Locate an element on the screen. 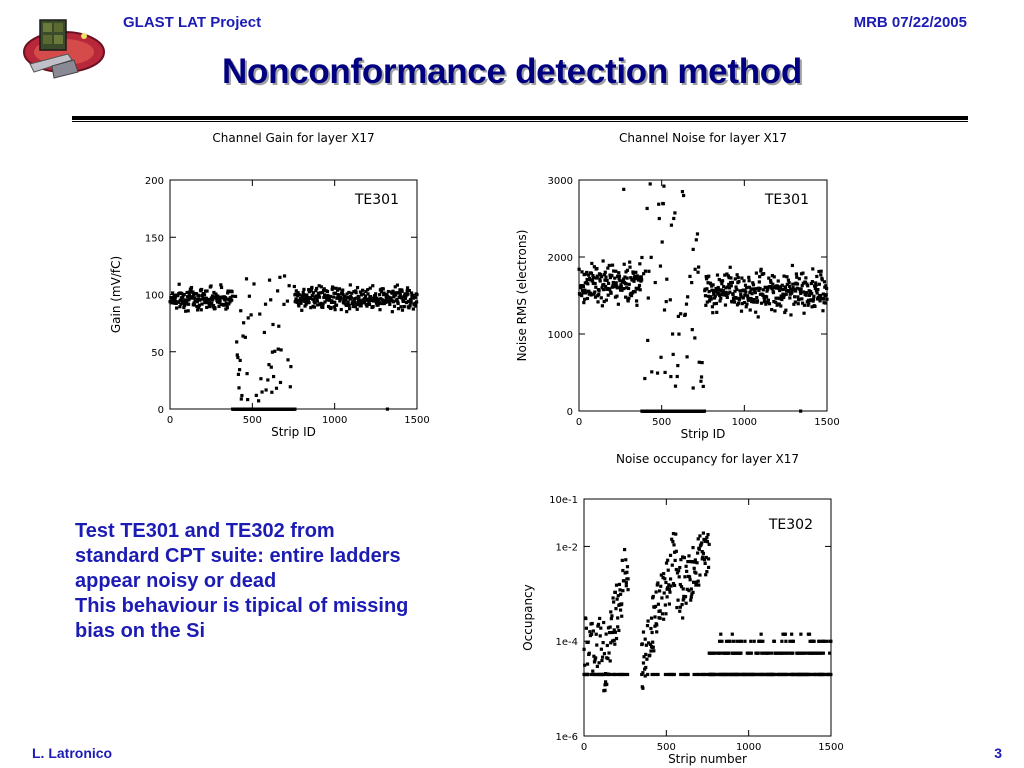  y-tick-label: 100 is located at coordinates (154, 296).